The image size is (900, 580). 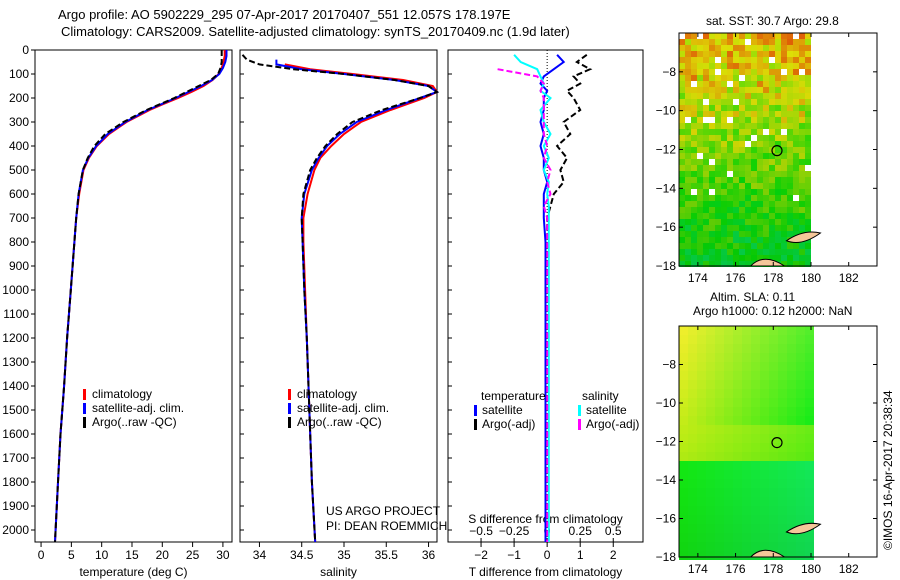 What do you see at coordinates (387, 555) in the screenshot?
I see `x-tick-label: 35.5` at bounding box center [387, 555].